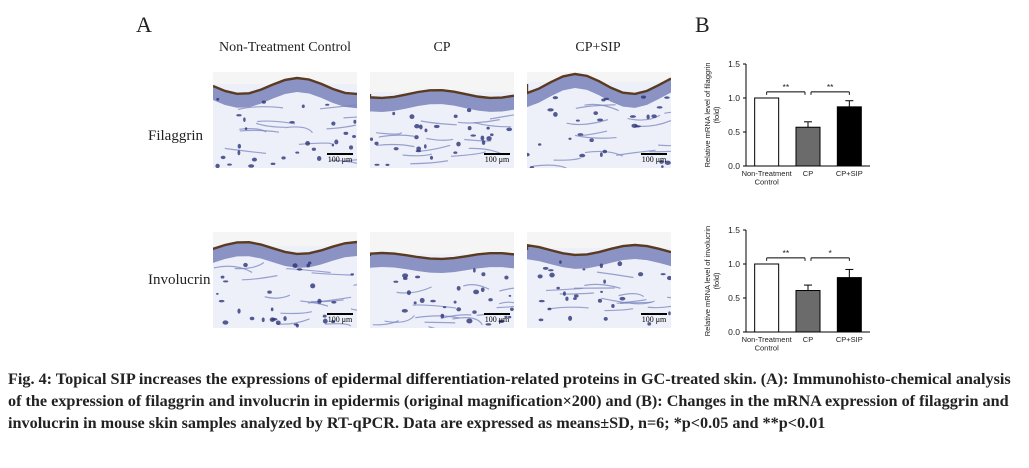  What do you see at coordinates (175, 136) in the screenshot?
I see `row-label-filaggrin: Filaggrin` at bounding box center [175, 136].